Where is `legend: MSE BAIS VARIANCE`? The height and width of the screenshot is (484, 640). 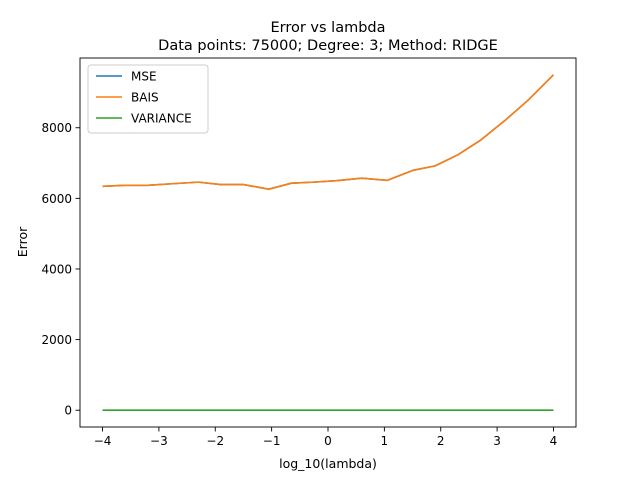
legend: MSE BAIS VARIANCE is located at coordinates (148, 99).